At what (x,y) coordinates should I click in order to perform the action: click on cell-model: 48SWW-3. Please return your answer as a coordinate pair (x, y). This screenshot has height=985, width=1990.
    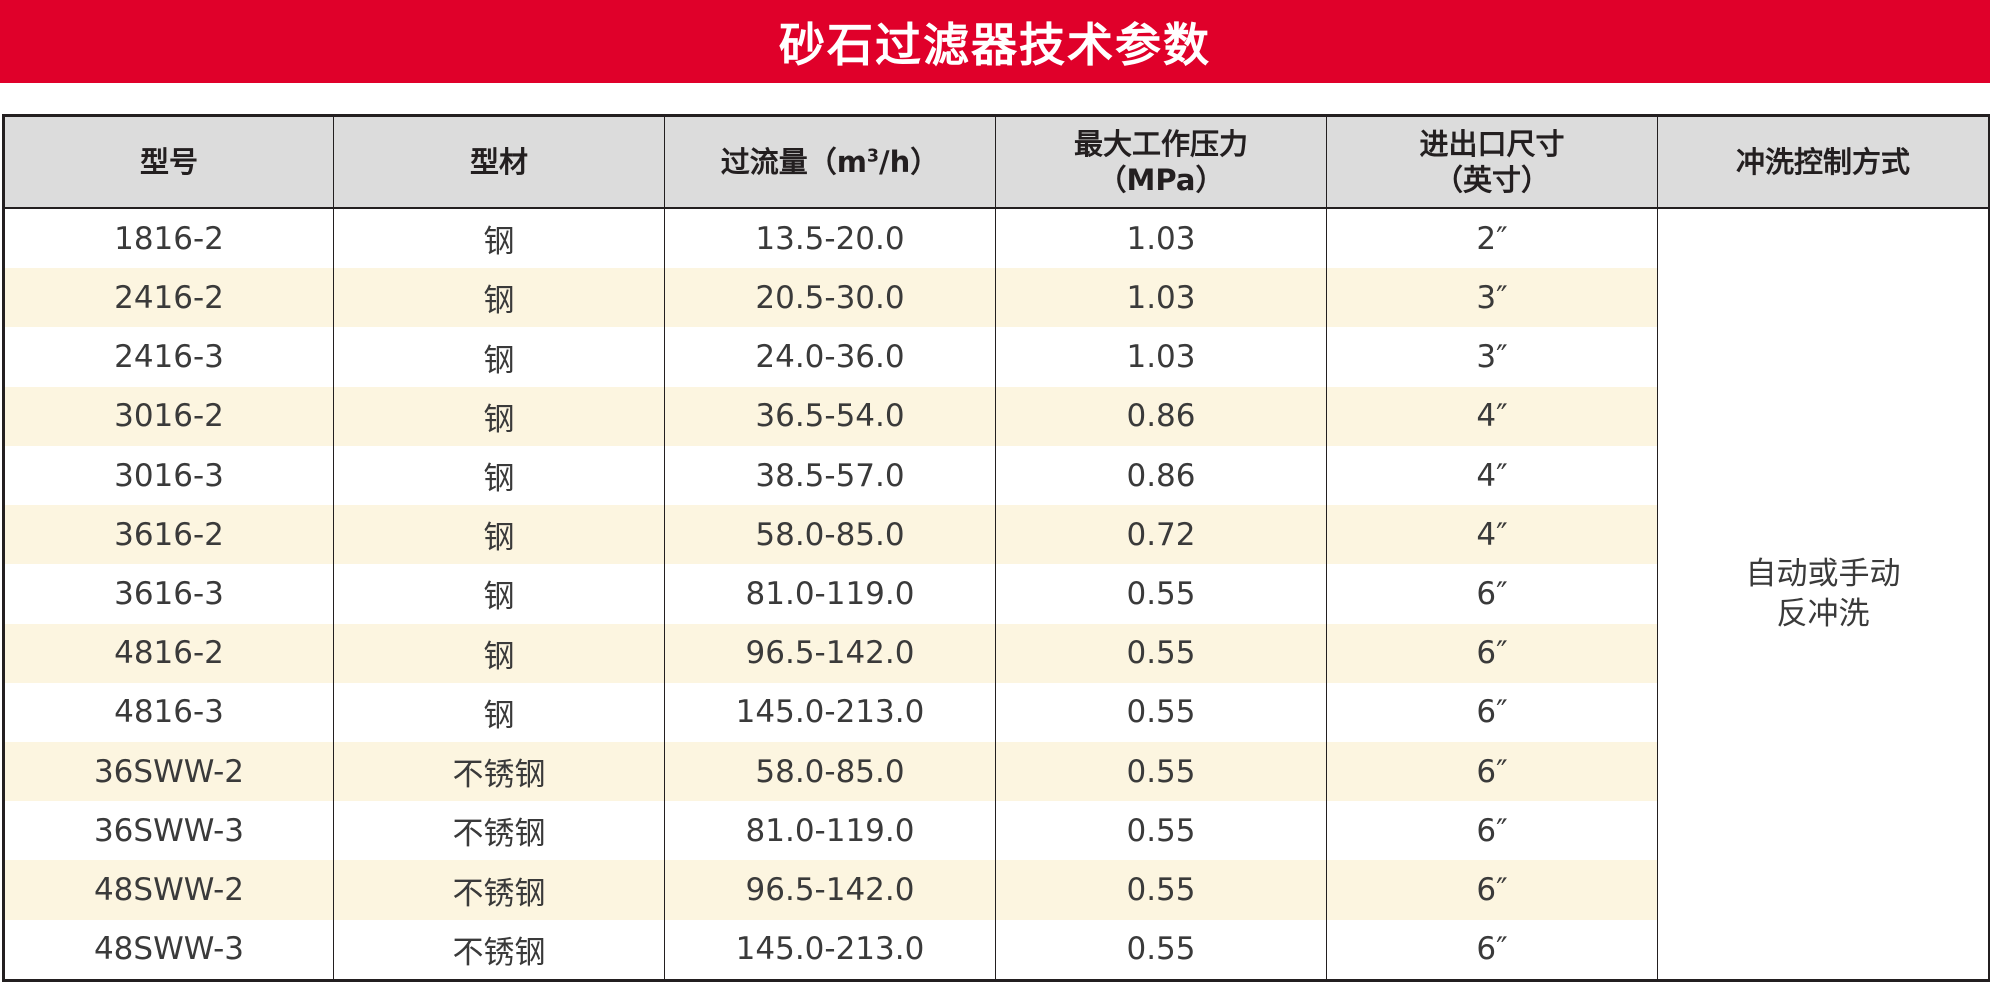
    Looking at the image, I should click on (168, 950).